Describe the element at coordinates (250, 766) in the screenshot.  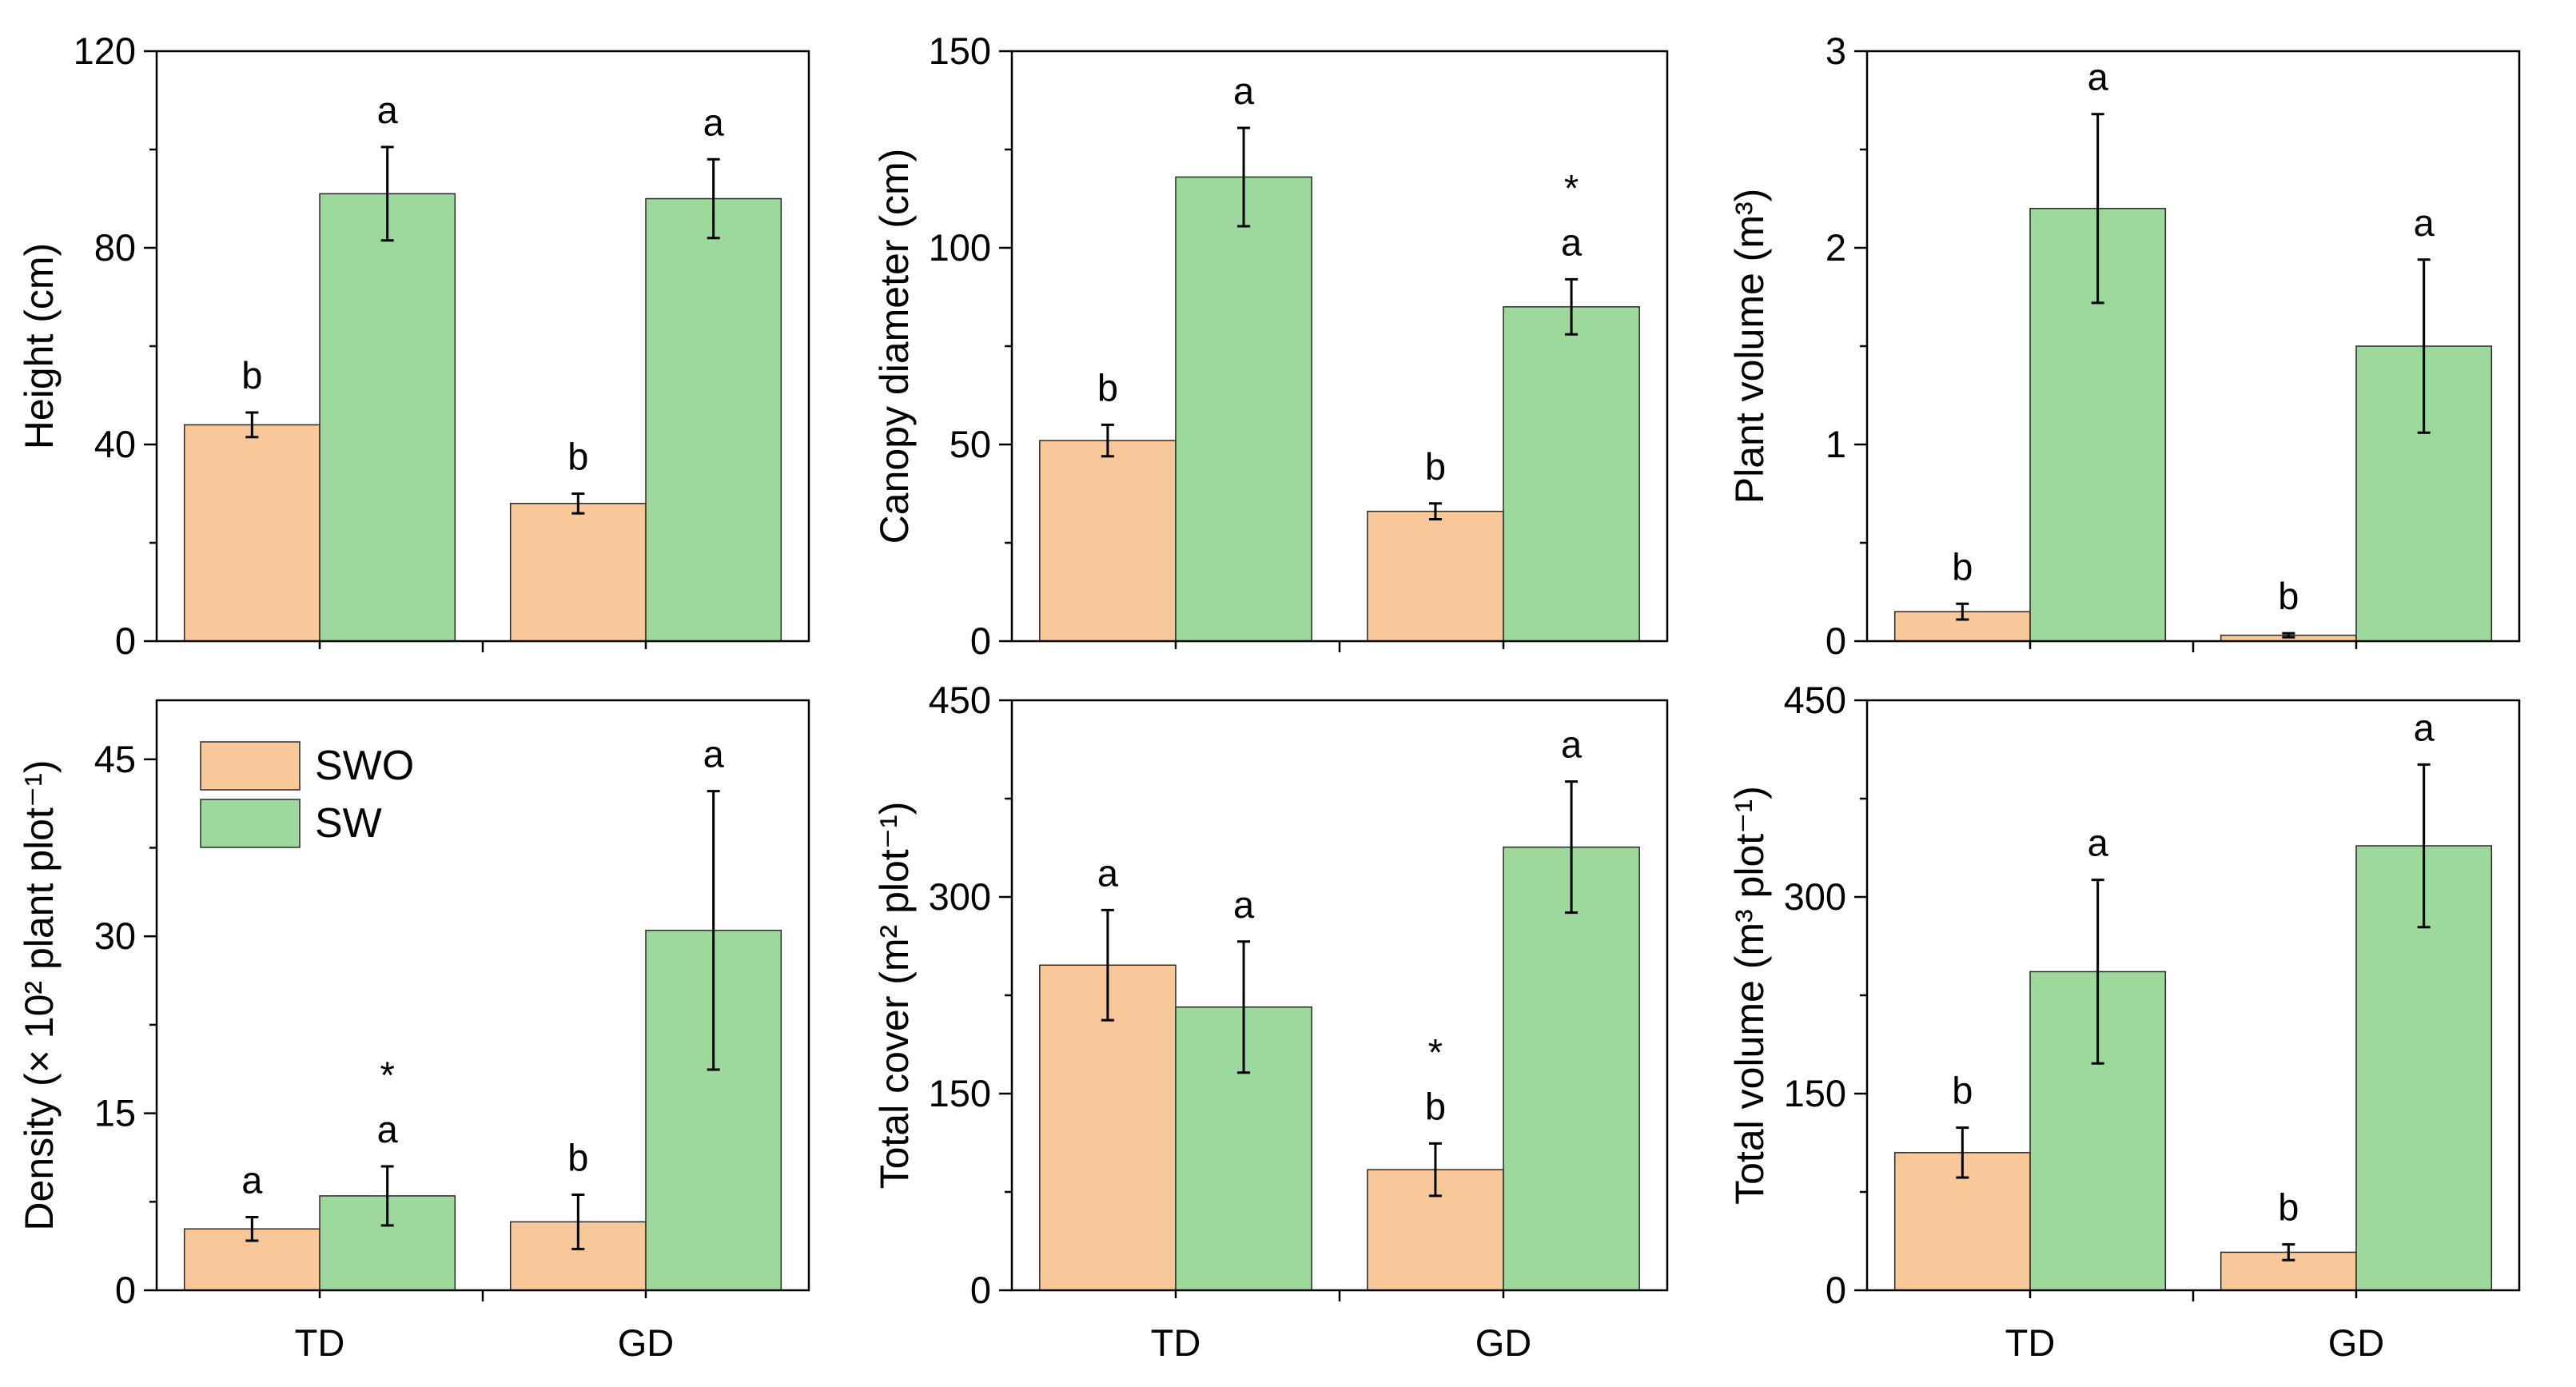
I see `legend-swatch-SWO` at that location.